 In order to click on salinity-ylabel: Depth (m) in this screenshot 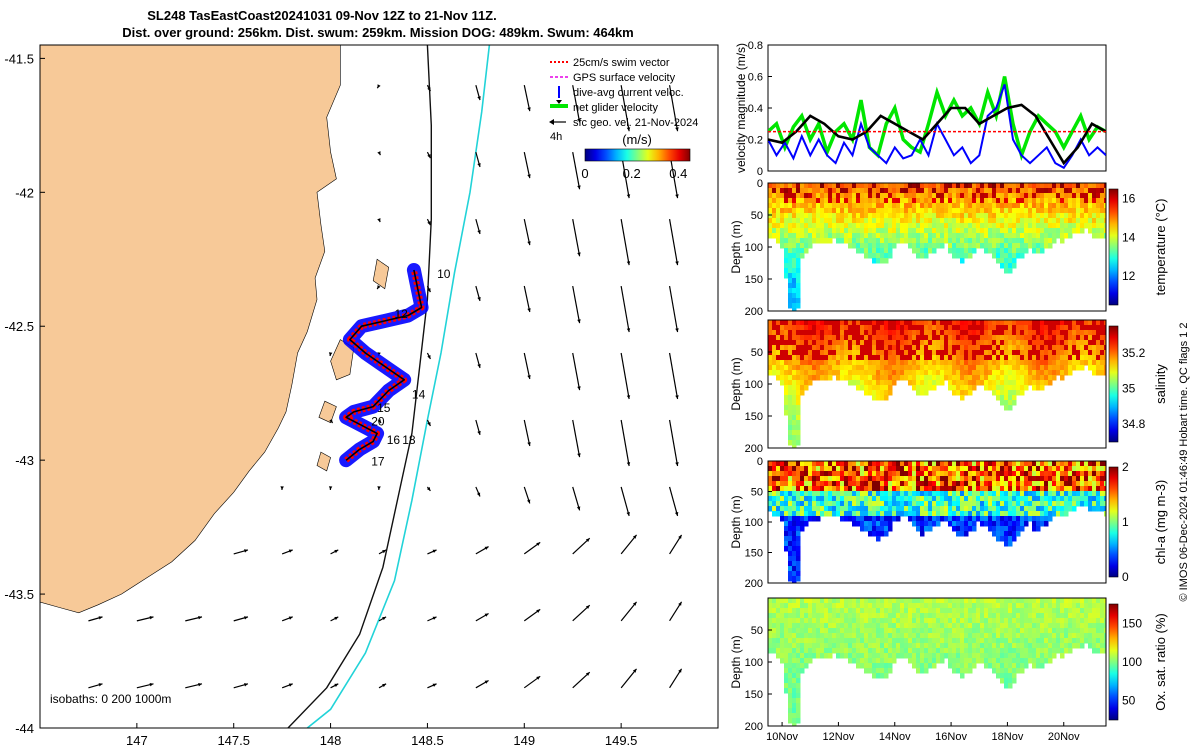, I will do `click(736, 383)`.